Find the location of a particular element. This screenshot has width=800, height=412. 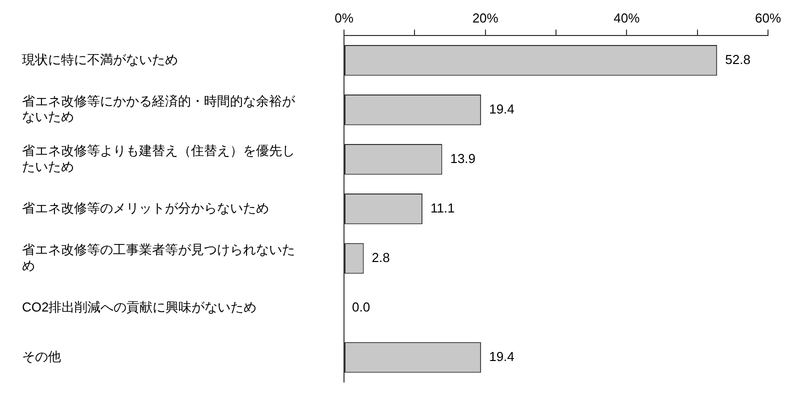

x-tick-label: 60% is located at coordinates (768, 18).